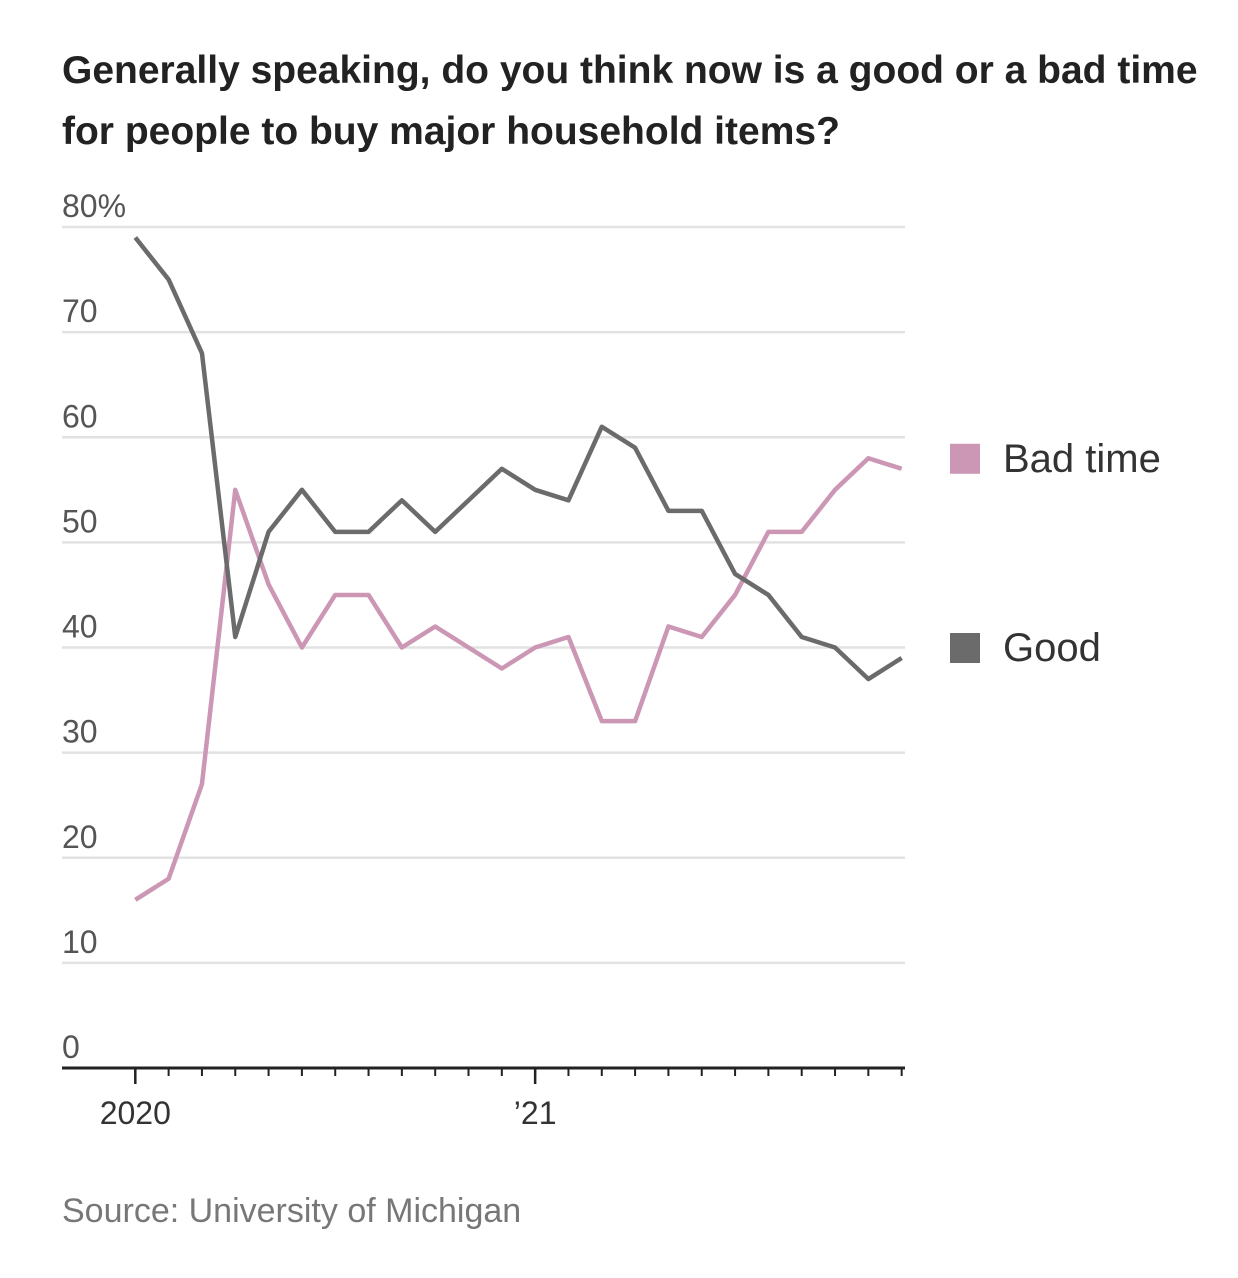  I want to click on y-tick-label: 80%, so click(94, 206).